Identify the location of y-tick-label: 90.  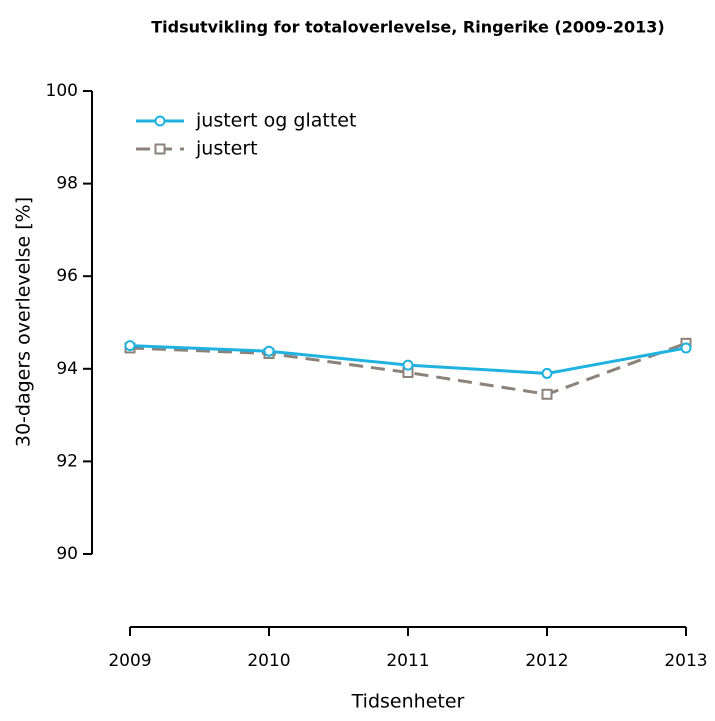
(67, 554).